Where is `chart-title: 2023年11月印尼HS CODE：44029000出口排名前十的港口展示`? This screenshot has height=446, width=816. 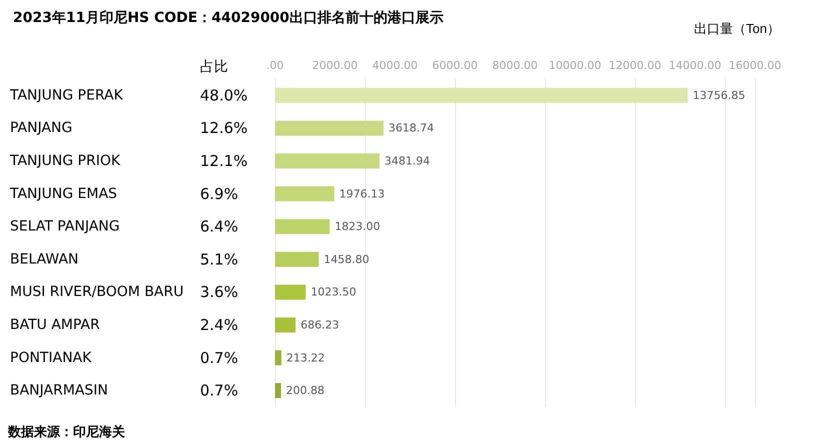
chart-title: 2023年11月印尼HS CODE：44029000出口排名前十的港口展示 is located at coordinates (228, 18).